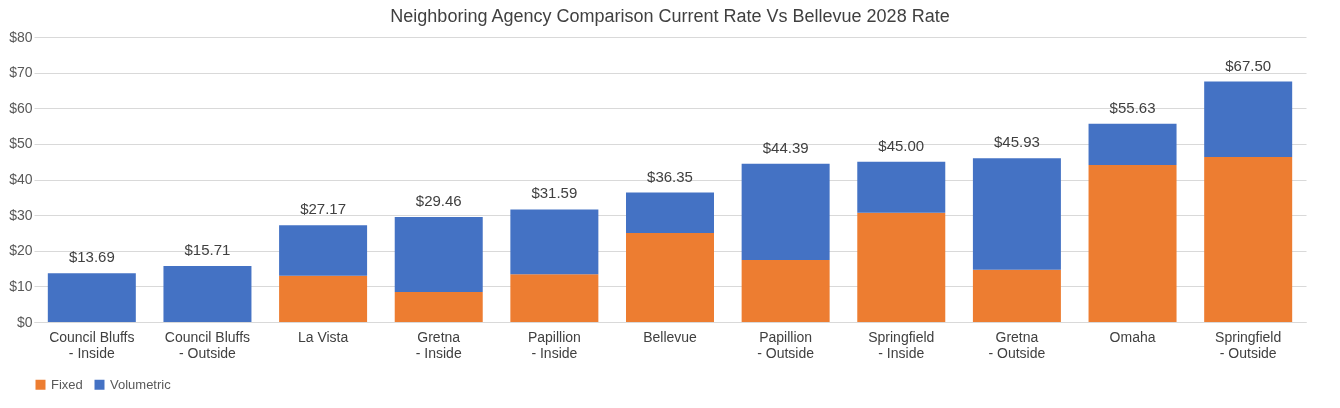 The height and width of the screenshot is (408, 1340). Describe the element at coordinates (901, 344) in the screenshot. I see `x-tick-label: Springfield - Inside` at that location.